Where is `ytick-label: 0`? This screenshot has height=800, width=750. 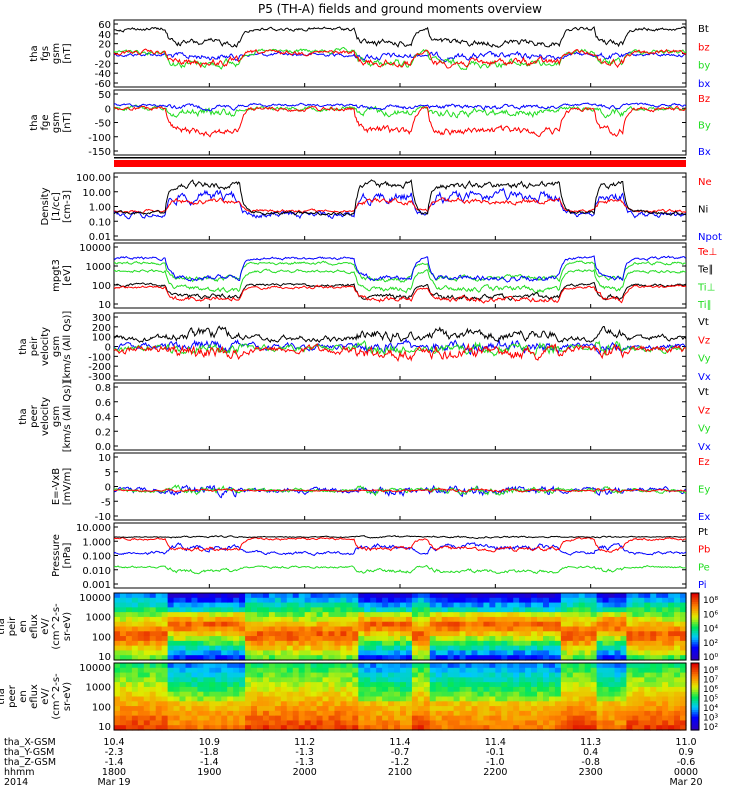 ytick-label: 0 is located at coordinates (108, 488).